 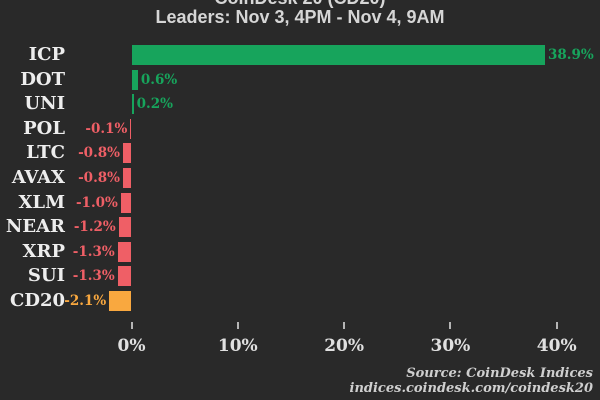 I want to click on chart-subtitle: Leaders: Nov 3, 4PM - Nov 4, 9AM, so click(x=300, y=17).